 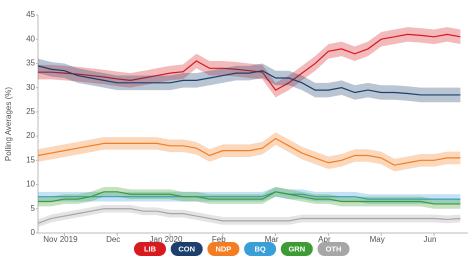 I want to click on legend-label: LIB, so click(x=150, y=248).